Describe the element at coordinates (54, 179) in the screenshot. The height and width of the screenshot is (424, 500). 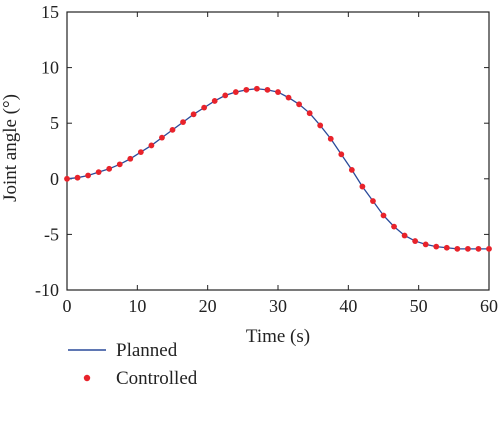
I see `y-tick-label: 0` at that location.